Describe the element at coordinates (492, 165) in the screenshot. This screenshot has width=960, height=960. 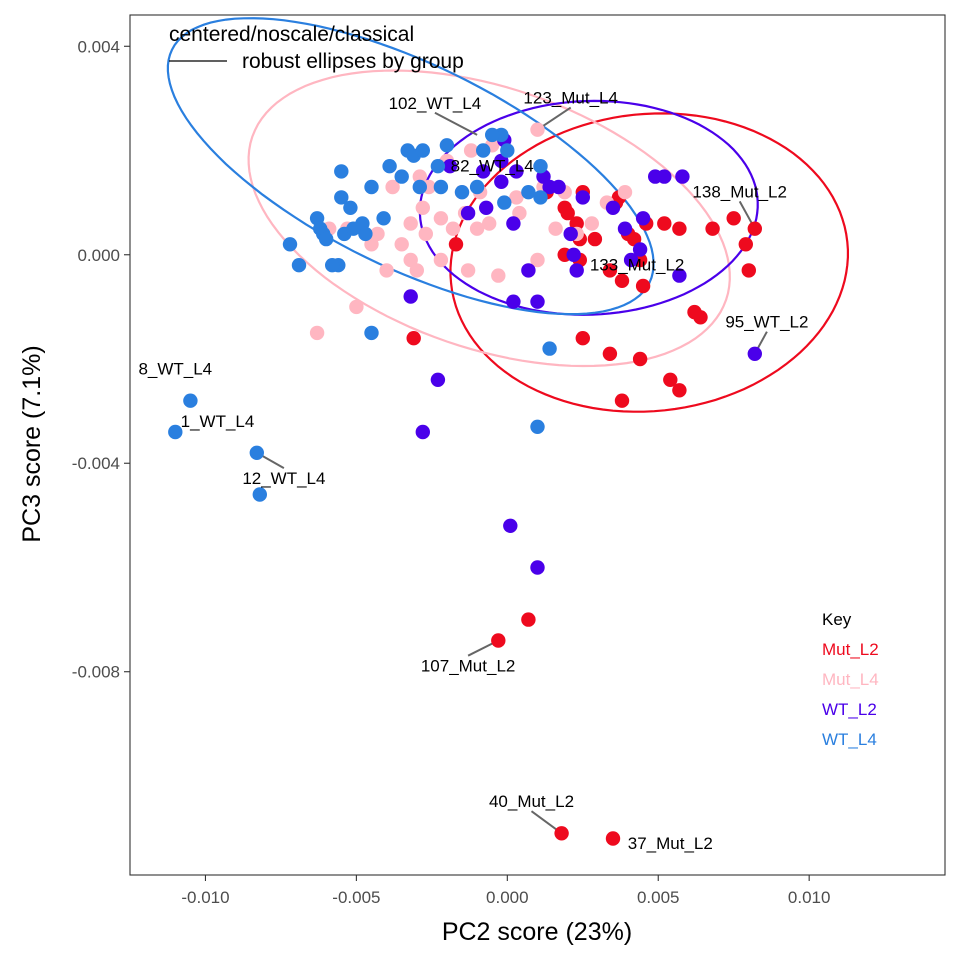
I see `point-label: 82_WT_L4` at that location.